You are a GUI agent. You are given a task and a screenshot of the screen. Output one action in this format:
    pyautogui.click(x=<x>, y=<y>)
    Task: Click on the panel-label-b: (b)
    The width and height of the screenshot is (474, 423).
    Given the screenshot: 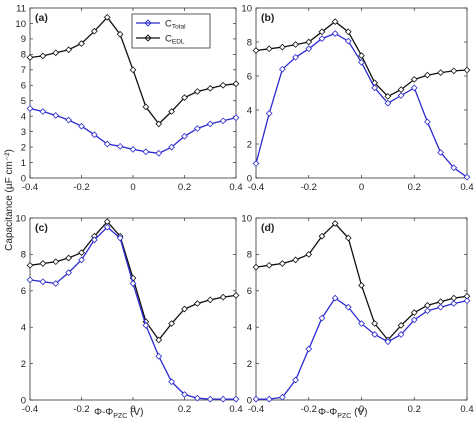 What is the action you would take?
    pyautogui.click(x=267, y=18)
    